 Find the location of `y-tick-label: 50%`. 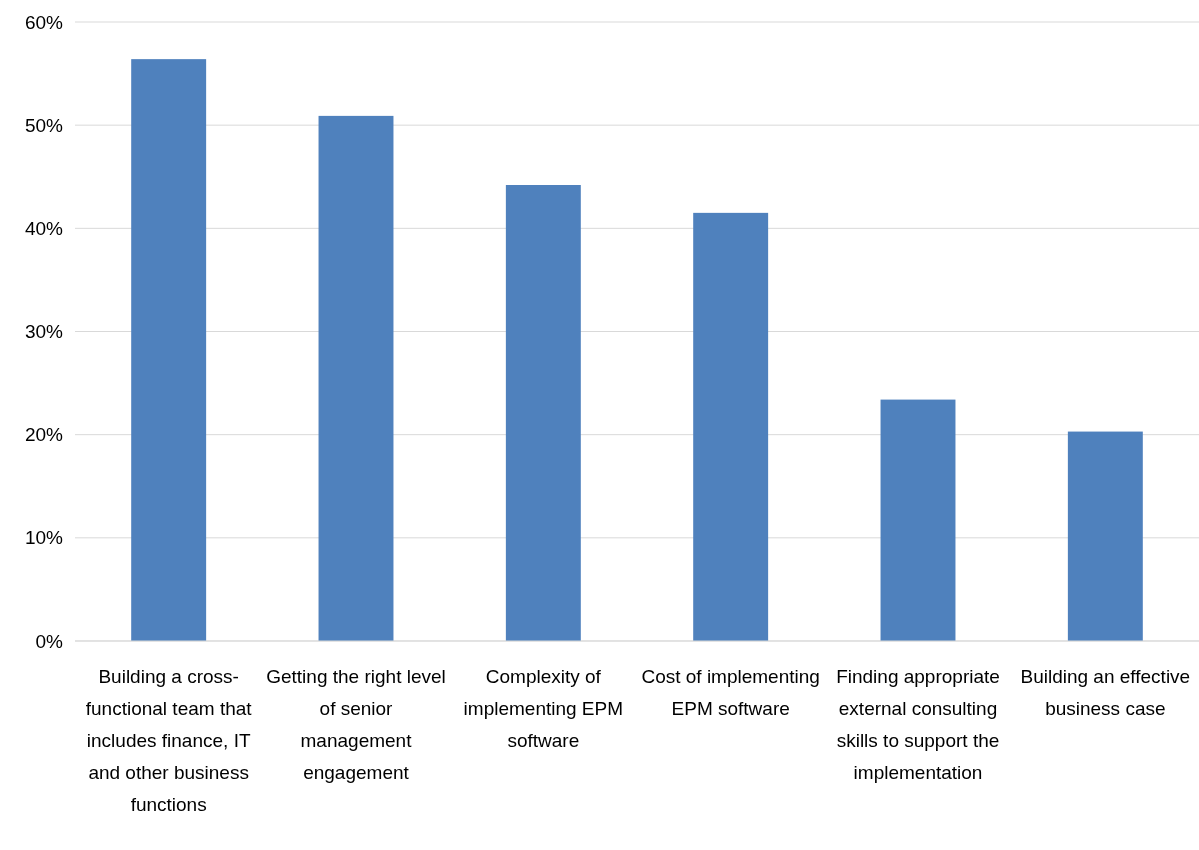

y-tick-label: 50% is located at coordinates (44, 125).